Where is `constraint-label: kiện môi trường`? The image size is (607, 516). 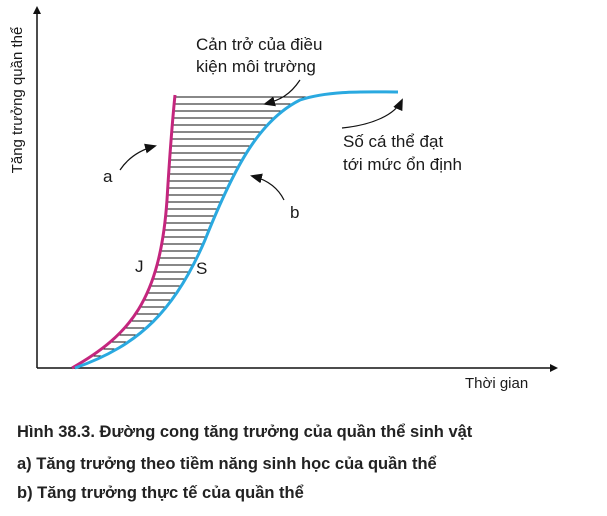
constraint-label: kiện môi trường is located at coordinates (256, 66).